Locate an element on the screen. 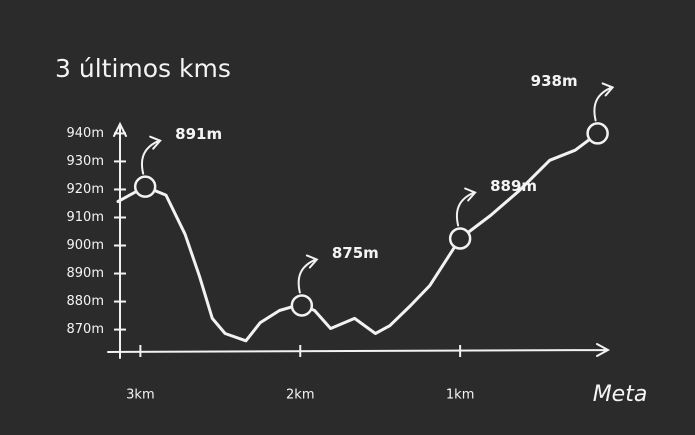  y-tick-label: 880m is located at coordinates (85, 301).